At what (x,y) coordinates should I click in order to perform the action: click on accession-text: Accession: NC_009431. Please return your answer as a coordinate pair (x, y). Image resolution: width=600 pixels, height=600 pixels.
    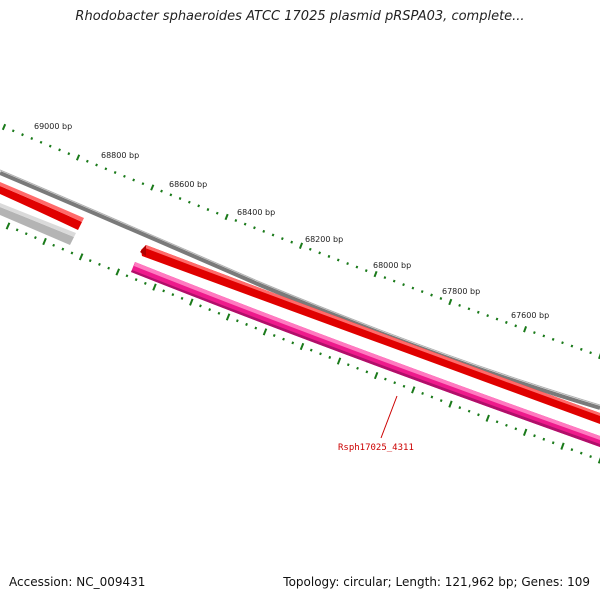
    Looking at the image, I should click on (77, 582).